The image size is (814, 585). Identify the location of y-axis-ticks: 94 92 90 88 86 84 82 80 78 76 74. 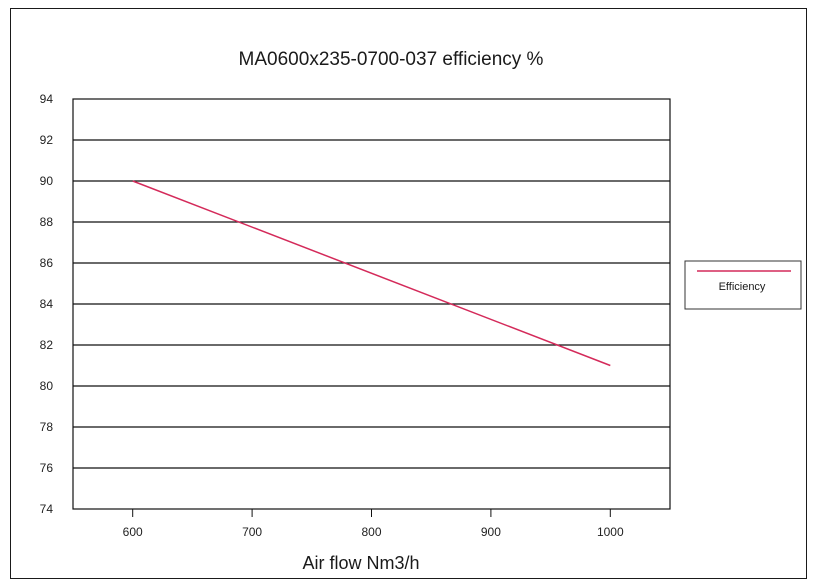
(47, 304).